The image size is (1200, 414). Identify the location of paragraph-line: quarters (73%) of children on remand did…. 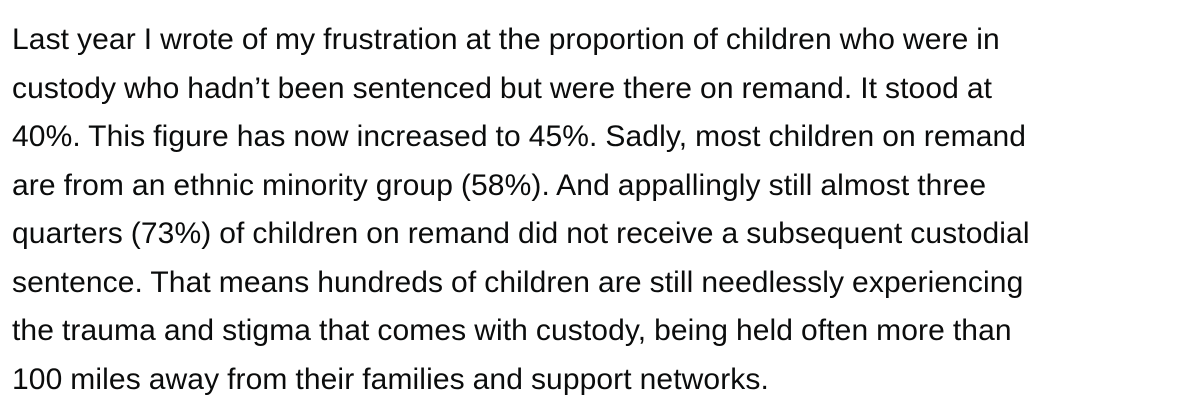
(521, 233).